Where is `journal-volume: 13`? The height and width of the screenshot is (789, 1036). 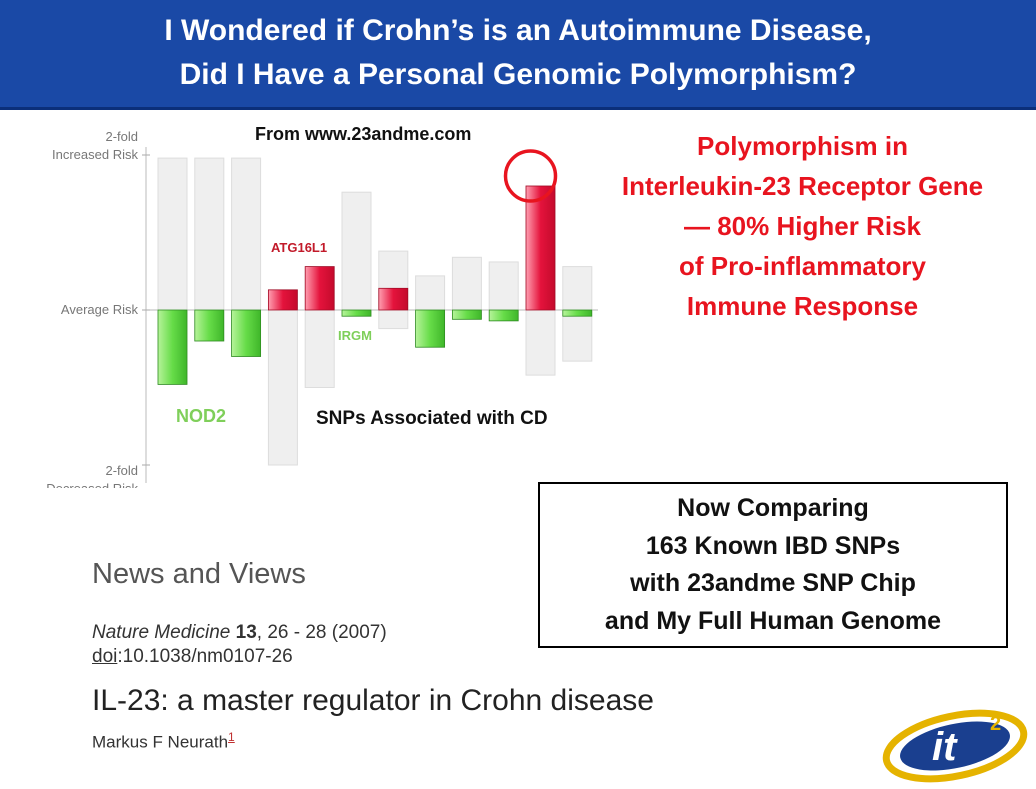
journal-volume: 13 is located at coordinates (246, 632).